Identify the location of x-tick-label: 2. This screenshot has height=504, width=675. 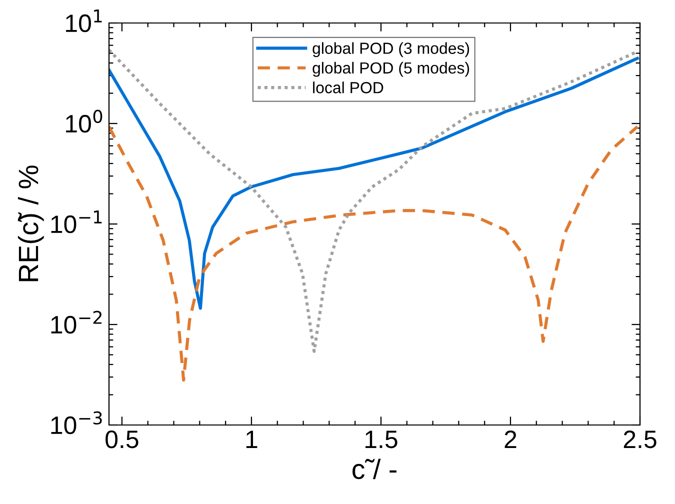
(510, 439).